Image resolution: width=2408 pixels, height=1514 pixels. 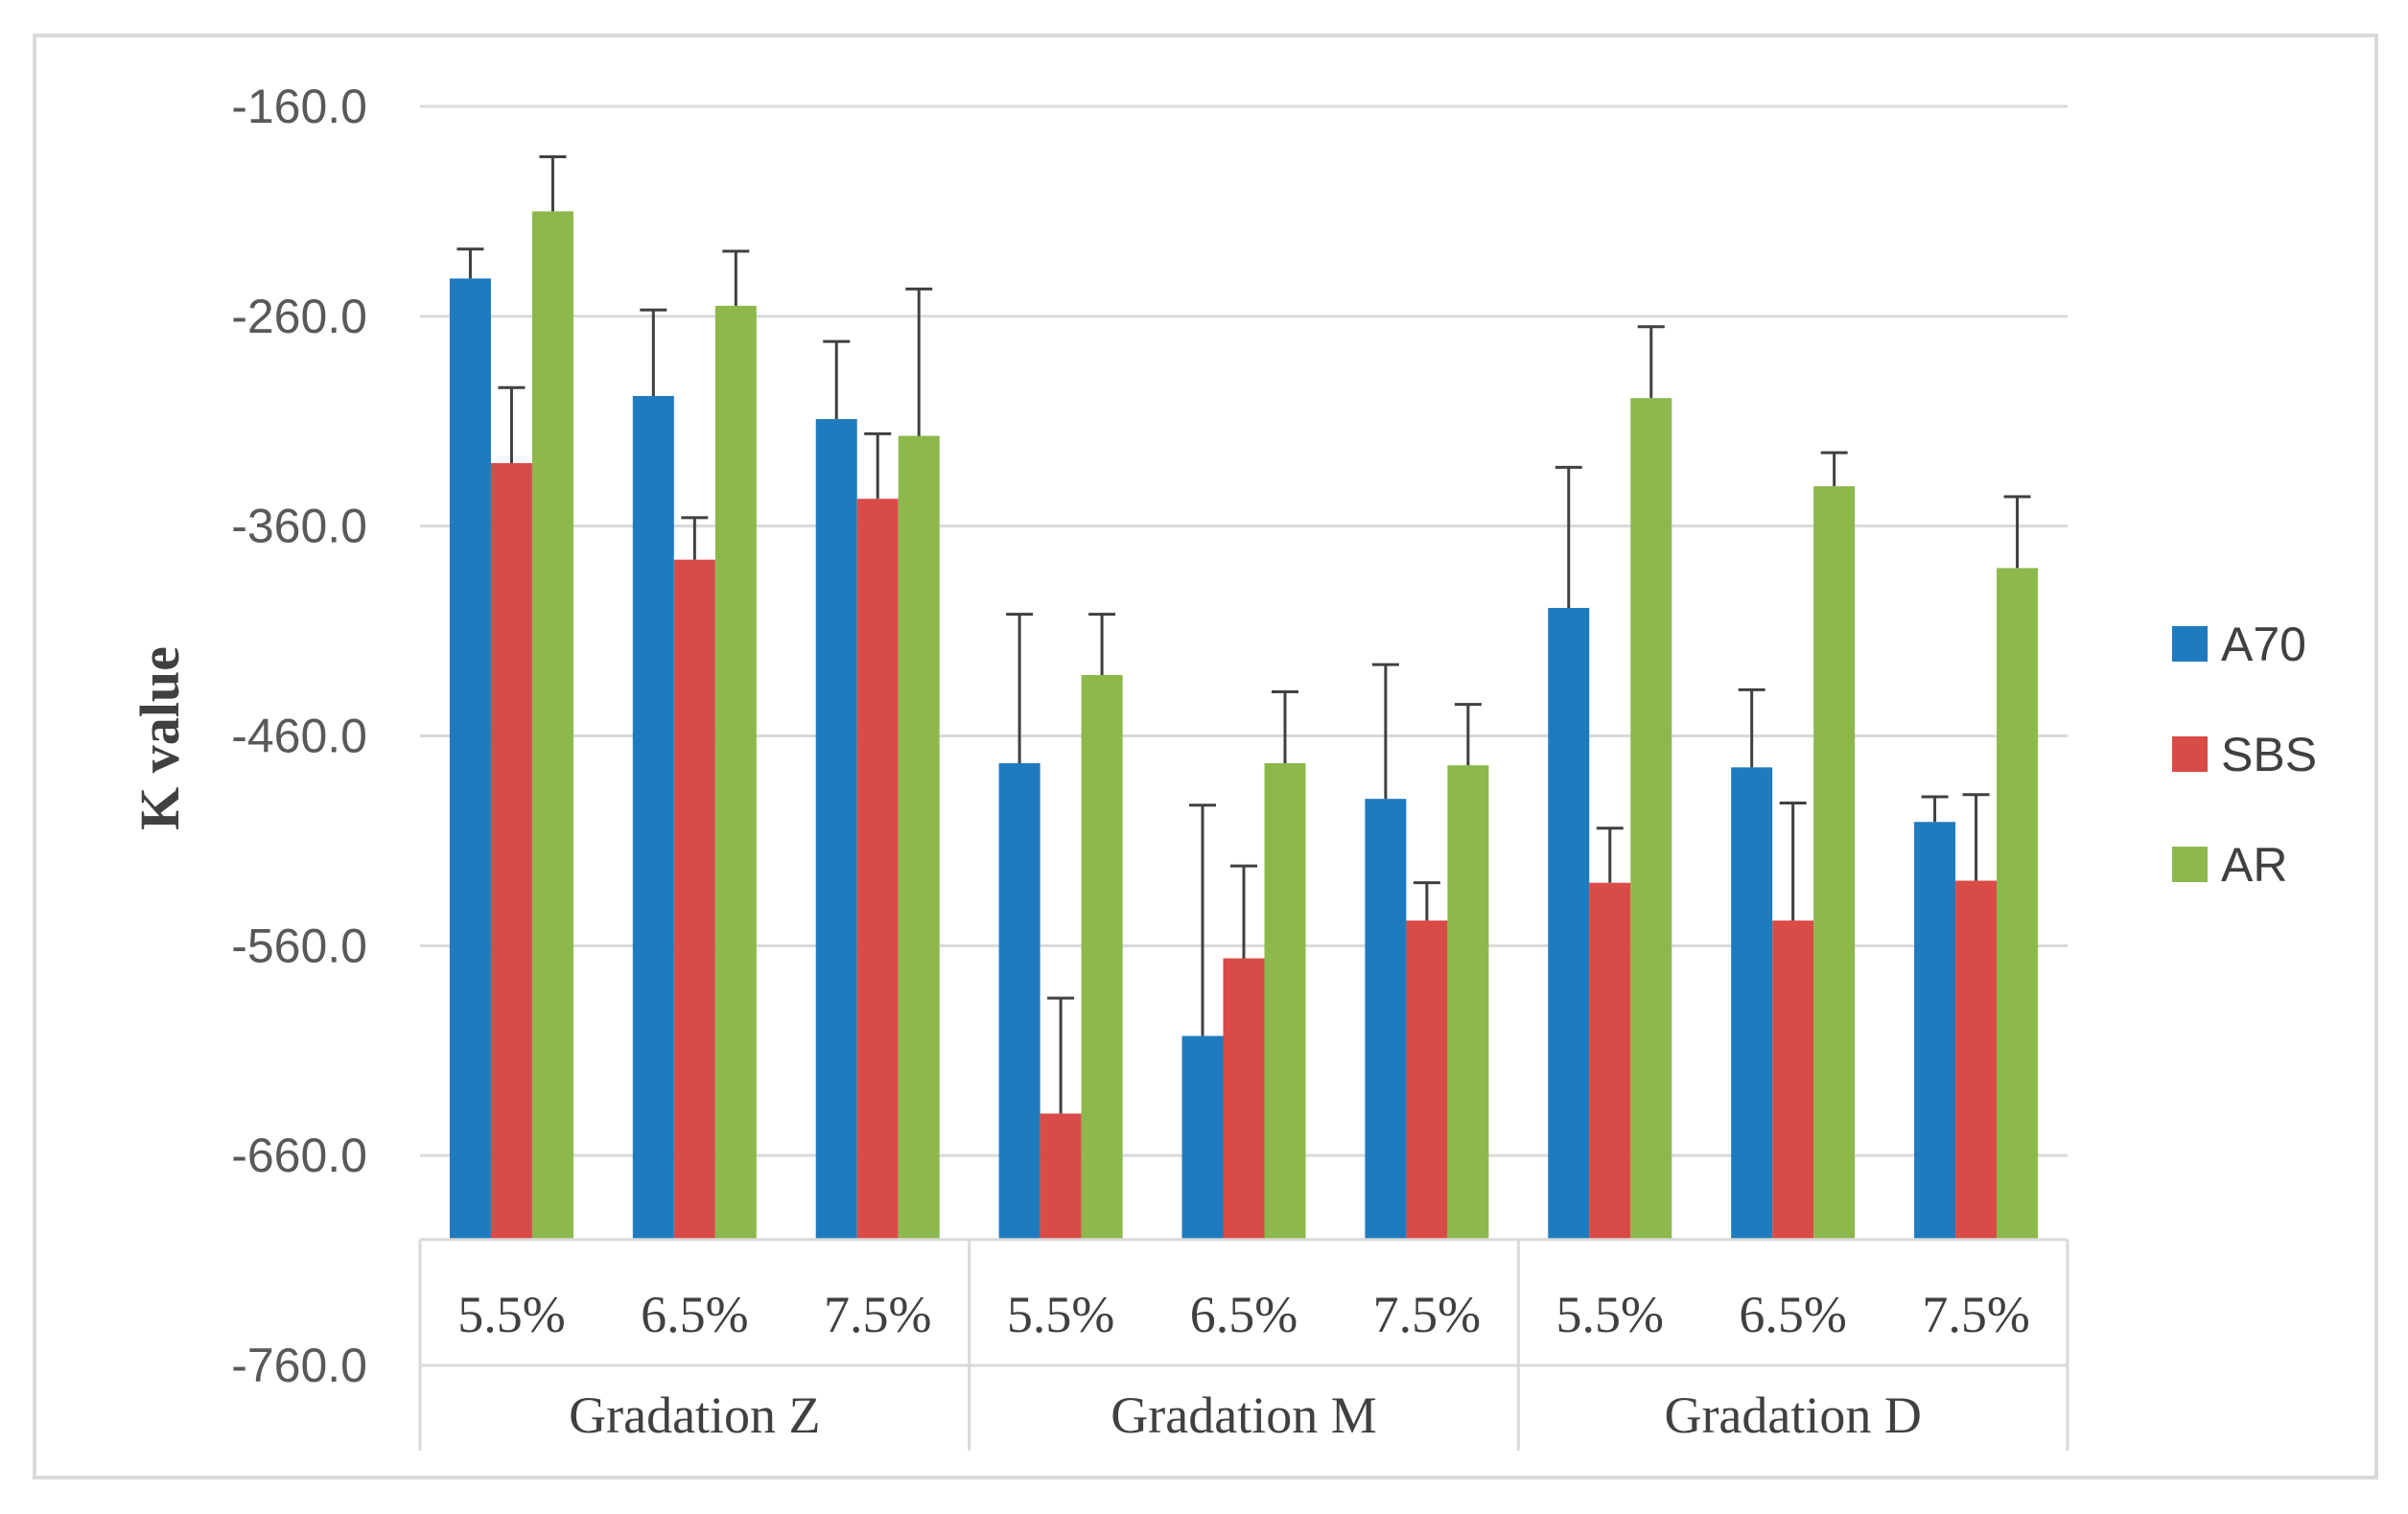 I want to click on y-tick-label: -760.0, so click(x=299, y=1365).